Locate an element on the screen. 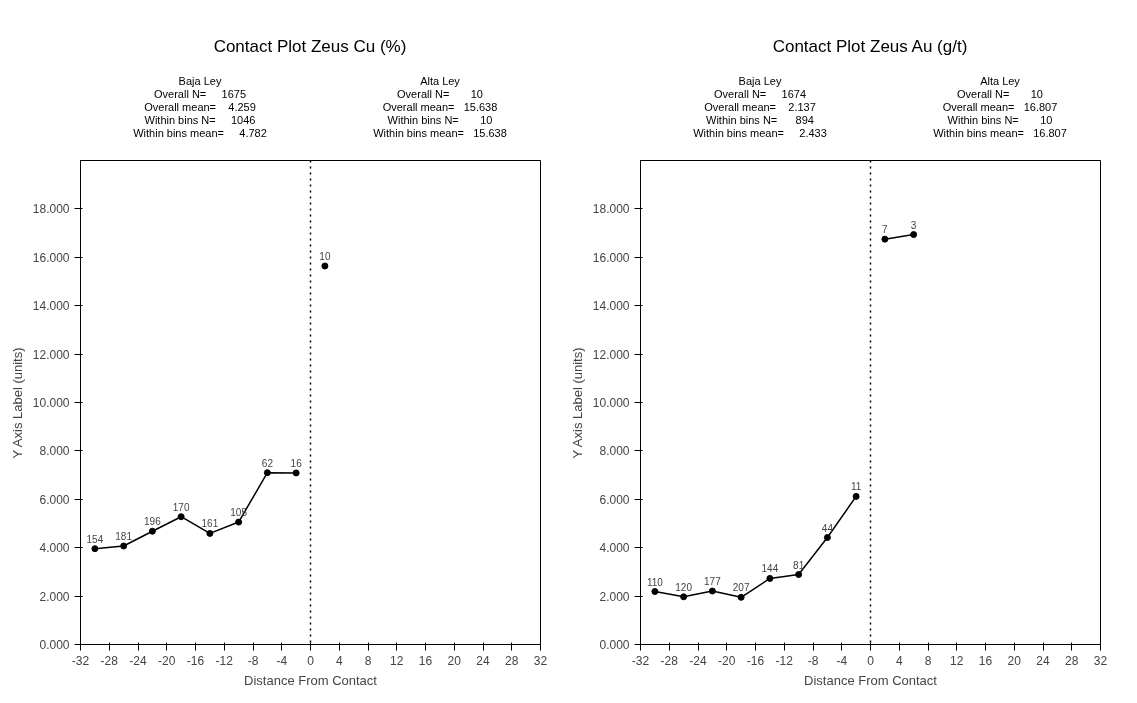  text: Baja Ley Overall N= 1675 Overall mean= 4.259 Within bins N= 1046 Within bins mean= 4.782 is located at coordinates (200, 107).